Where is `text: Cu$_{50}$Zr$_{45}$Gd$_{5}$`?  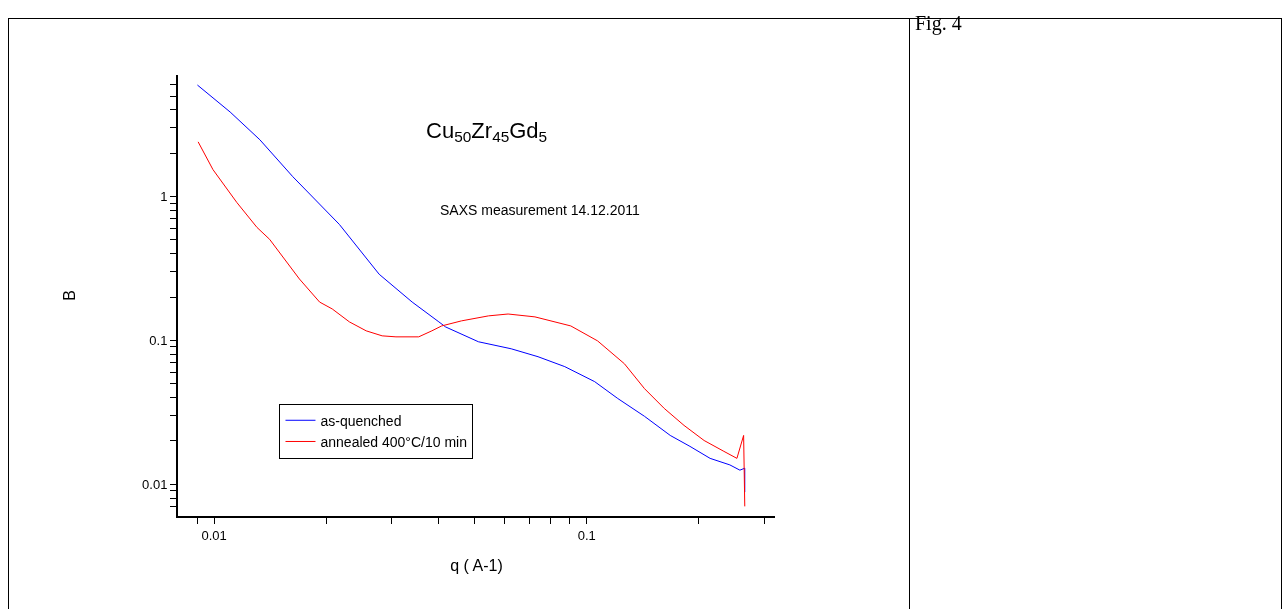 text: Cu$_{50}$Zr$_{45}$Gd$_{5}$ is located at coordinates (487, 131).